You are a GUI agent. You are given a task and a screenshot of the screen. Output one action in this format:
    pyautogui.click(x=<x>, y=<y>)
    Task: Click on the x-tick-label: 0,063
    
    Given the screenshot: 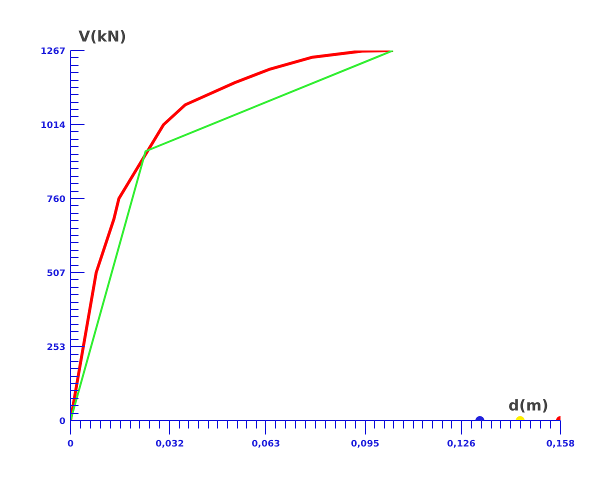 What is the action you would take?
    pyautogui.click(x=266, y=445)
    